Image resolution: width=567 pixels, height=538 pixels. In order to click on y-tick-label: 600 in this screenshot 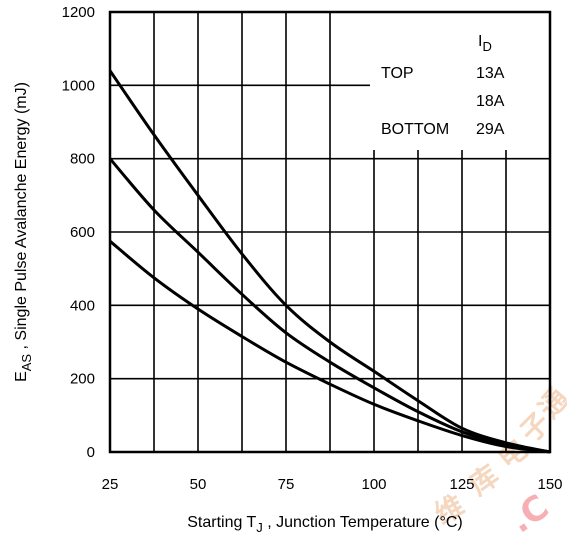, I will do `click(82, 232)`.